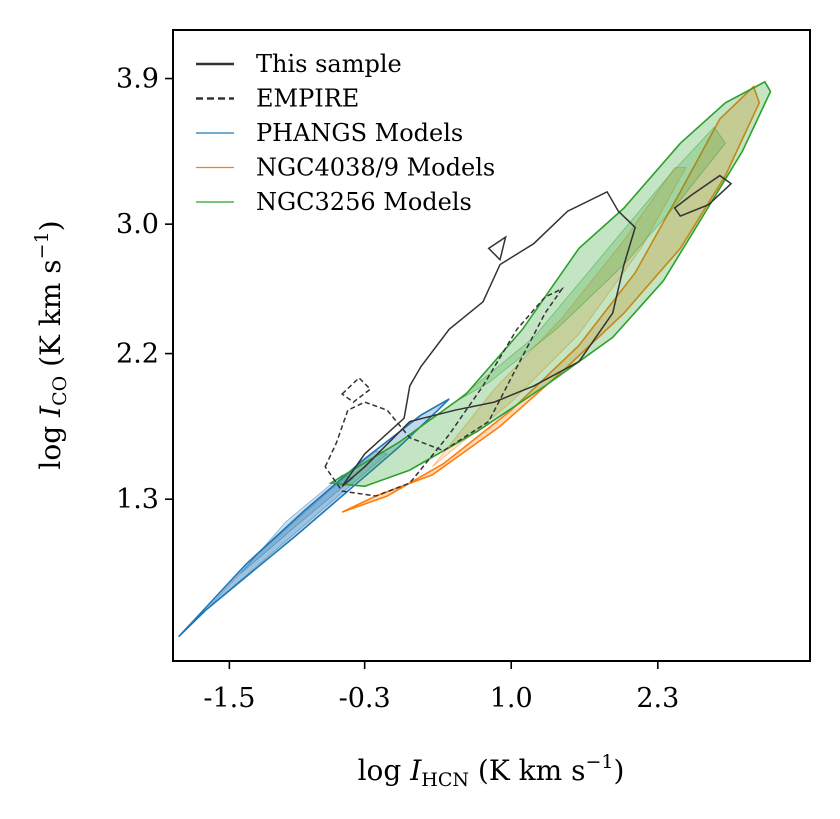  What do you see at coordinates (51, 344) in the screenshot?
I see `y-axis-label: log ICO (K km s−1)` at bounding box center [51, 344].